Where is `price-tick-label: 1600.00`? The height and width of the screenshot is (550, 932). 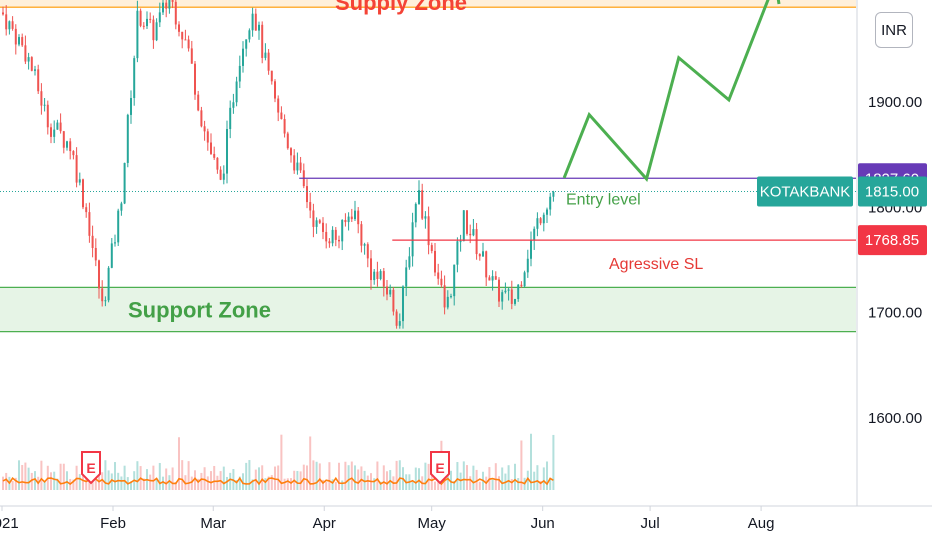 price-tick-label: 1600.00 is located at coordinates (895, 418).